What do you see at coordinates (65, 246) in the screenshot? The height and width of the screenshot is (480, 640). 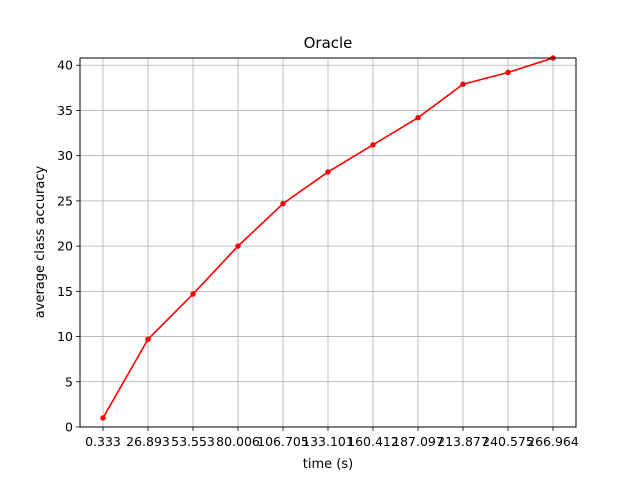 I see `y-tick-label: 20` at bounding box center [65, 246].